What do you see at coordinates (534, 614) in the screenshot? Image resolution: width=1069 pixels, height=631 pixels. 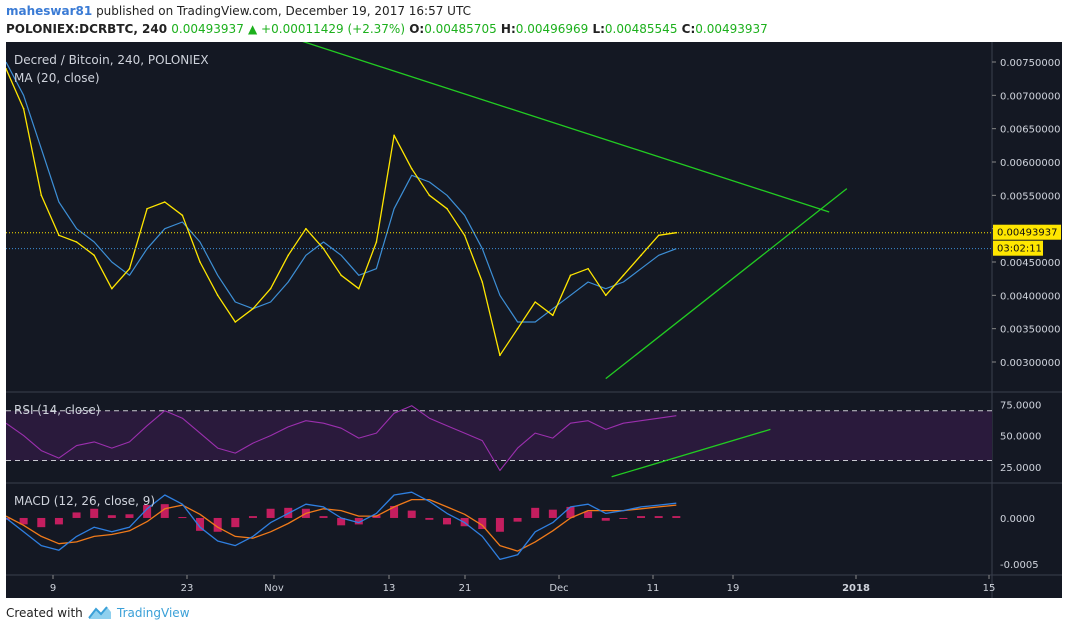 I see `footer: Created with TradingView` at bounding box center [534, 614].